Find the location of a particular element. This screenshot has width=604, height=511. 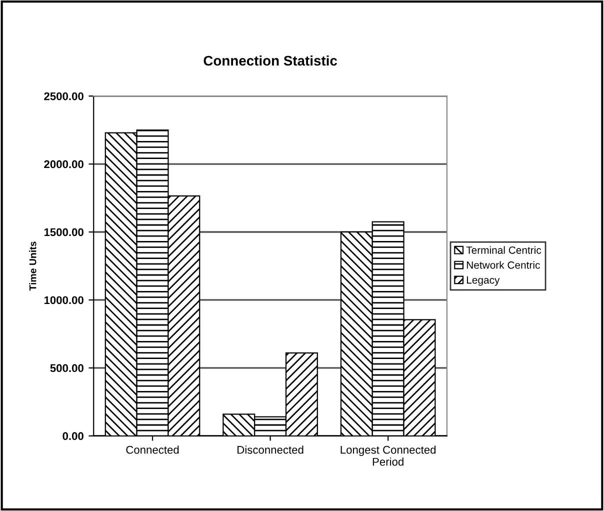

y-tick-label: 2000.00 is located at coordinates (64, 164).